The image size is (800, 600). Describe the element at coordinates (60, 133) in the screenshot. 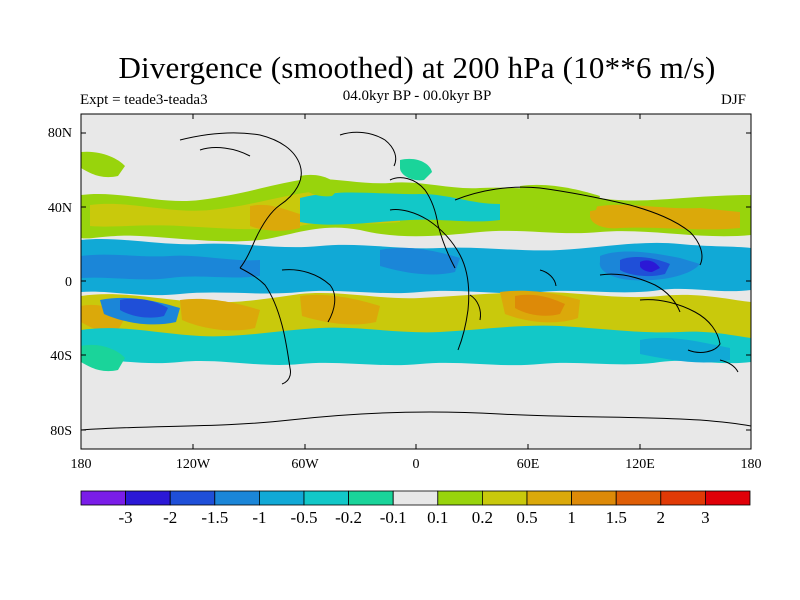

I see `y-tick-label: 80N` at that location.